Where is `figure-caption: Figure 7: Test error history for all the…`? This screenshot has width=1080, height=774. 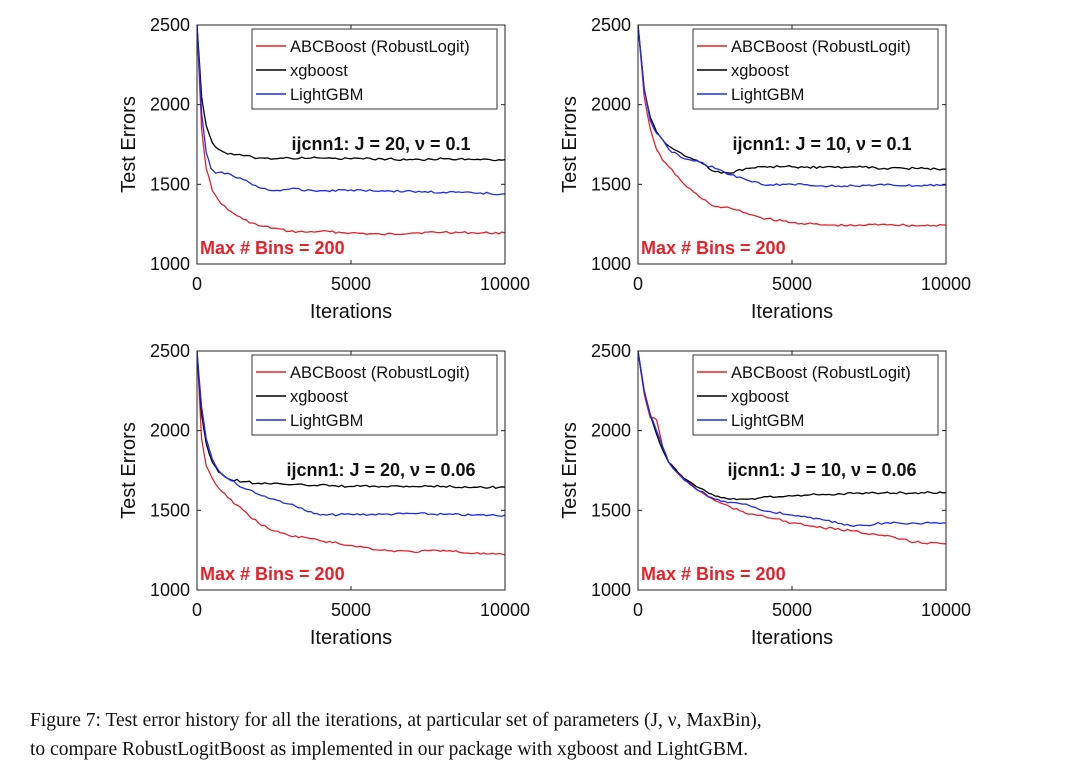 figure-caption: Figure 7: Test error history for all the… is located at coordinates (545, 735).